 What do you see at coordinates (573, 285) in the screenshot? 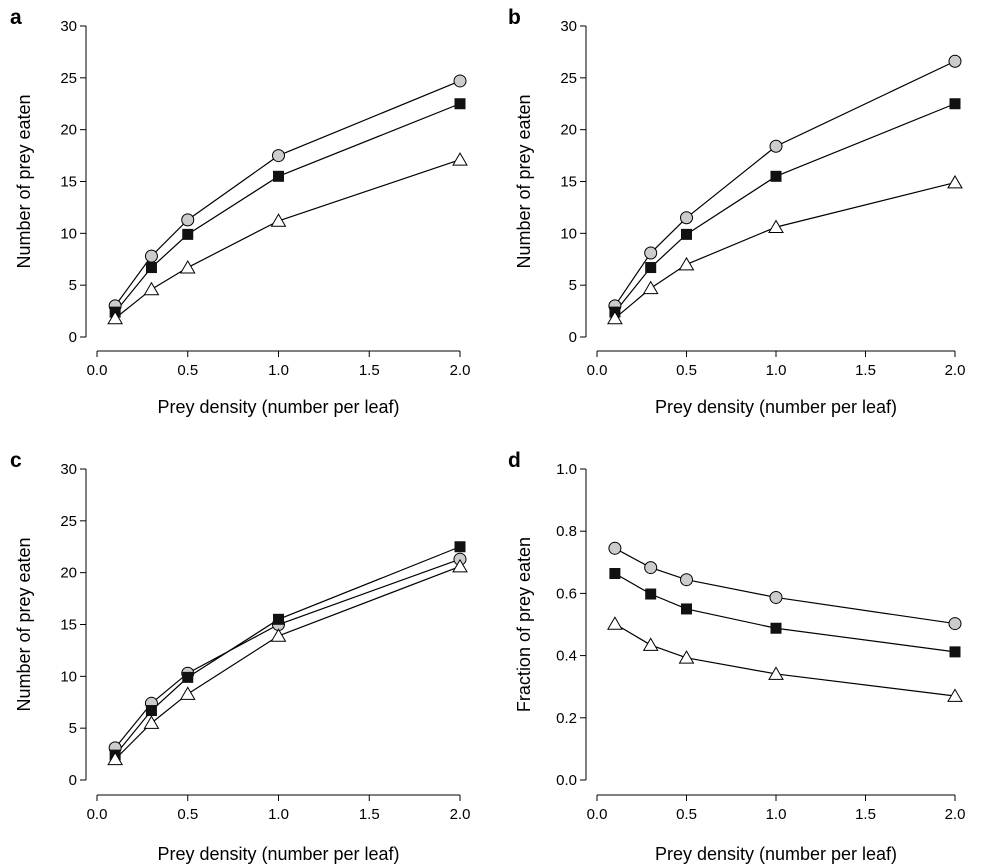
I see `y-tick-label: 5` at bounding box center [573, 285].